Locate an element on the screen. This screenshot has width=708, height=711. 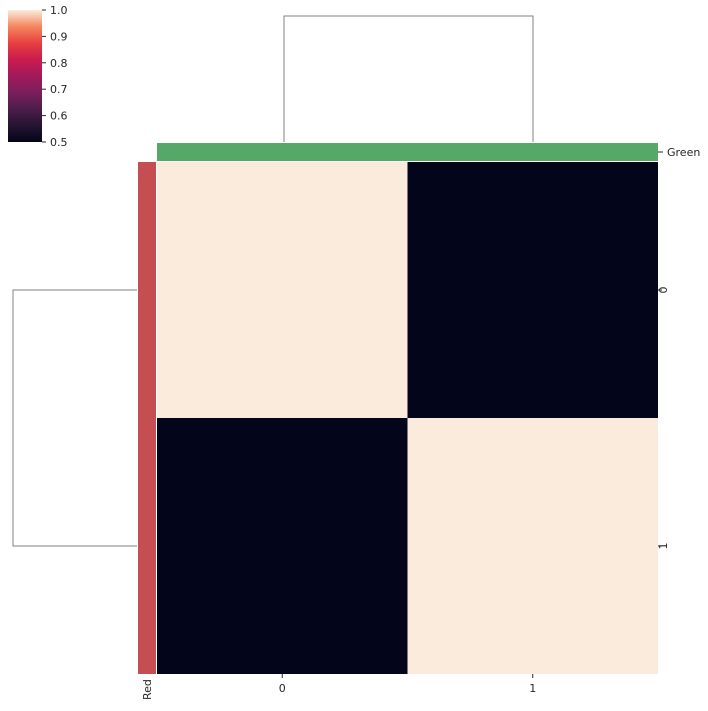
colorbar-ticks: 0.5 0.6 0.7 0.8 0.9 1.0 is located at coordinates (55, 76).